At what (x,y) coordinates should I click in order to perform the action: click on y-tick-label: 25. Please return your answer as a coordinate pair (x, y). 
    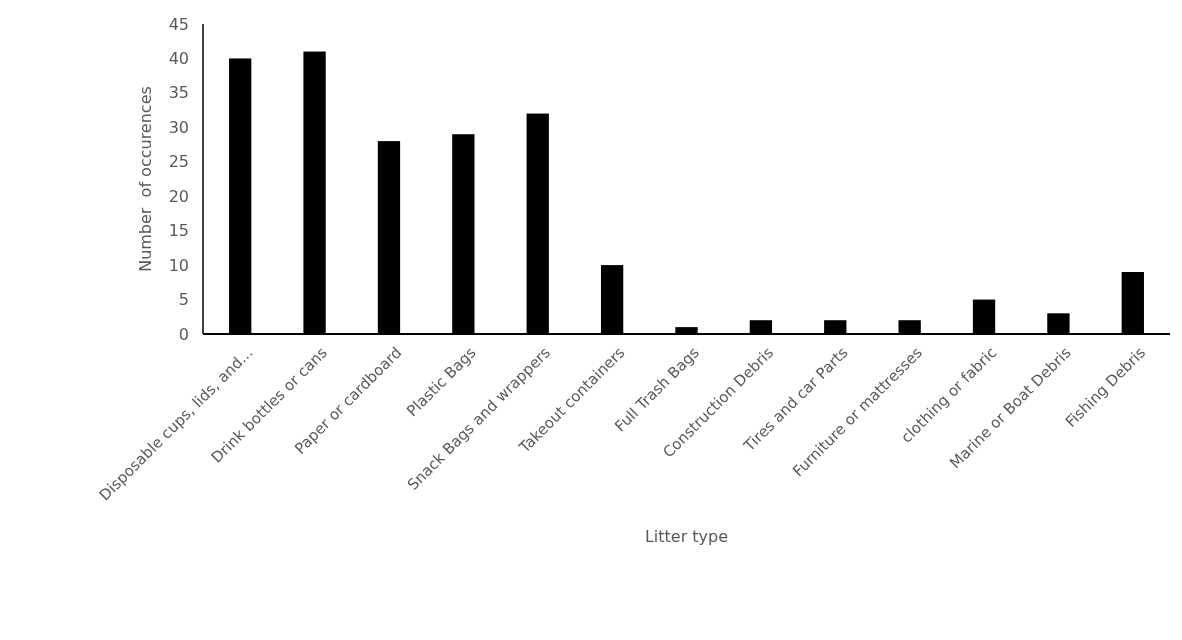
    Looking at the image, I should click on (178, 162).